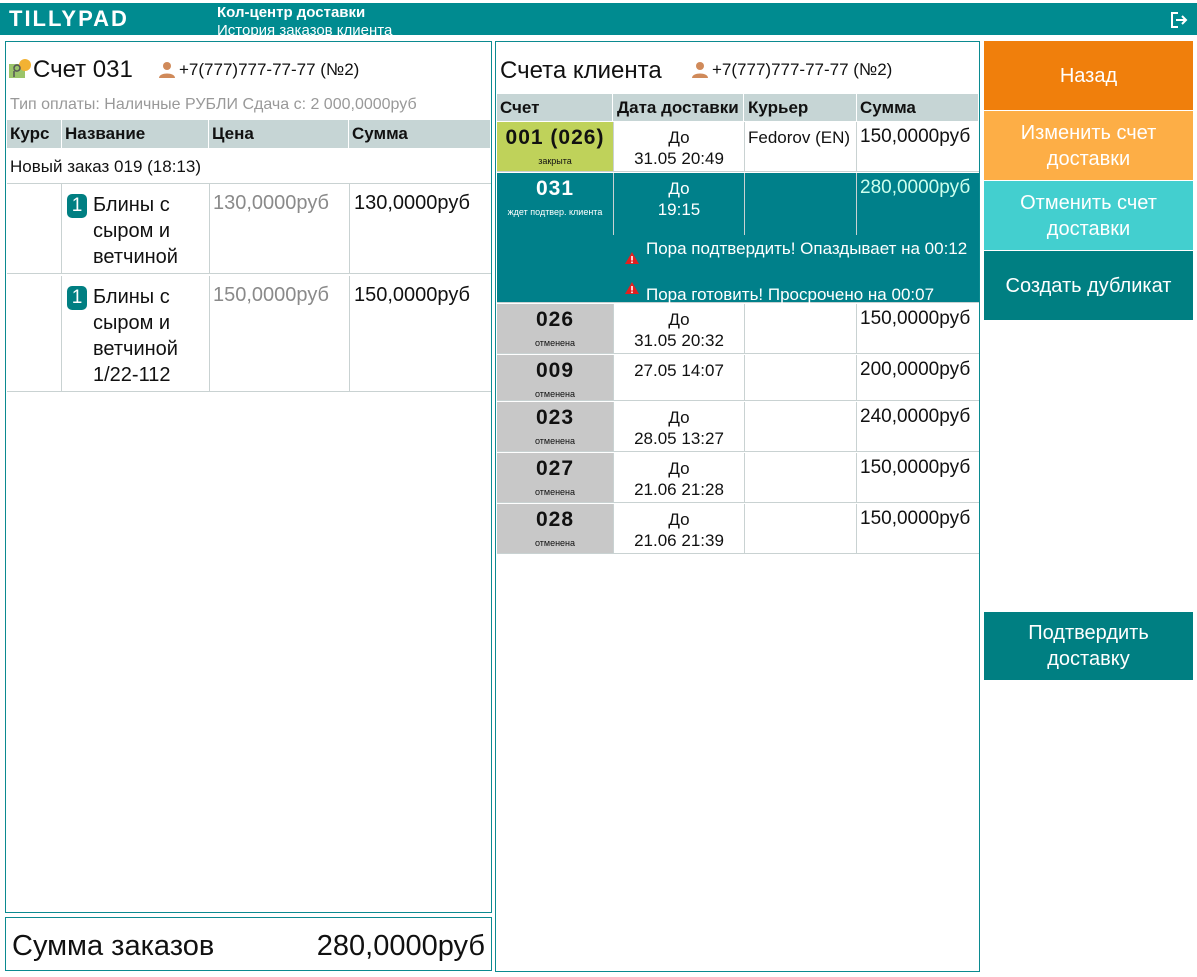  Describe the element at coordinates (271, 295) in the screenshot. I see `item-price: 150,0000руб` at that location.